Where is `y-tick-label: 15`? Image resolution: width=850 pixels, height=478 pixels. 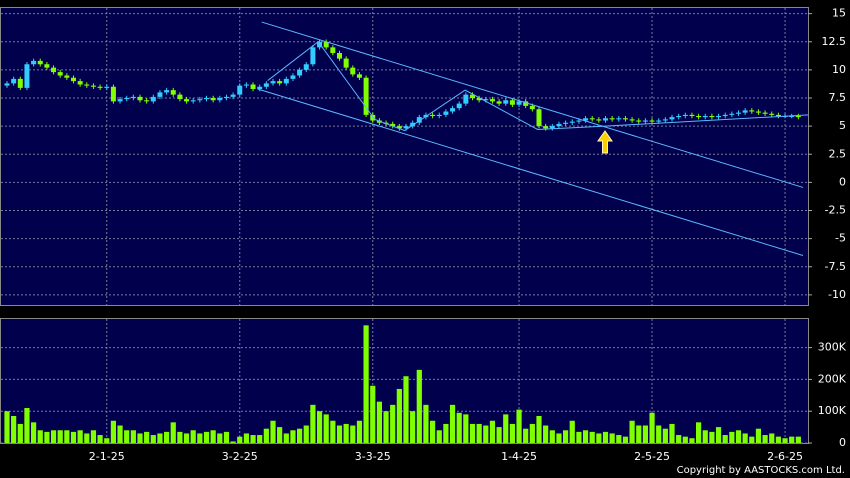
y-tick-label: 15 is located at coordinates (839, 13).